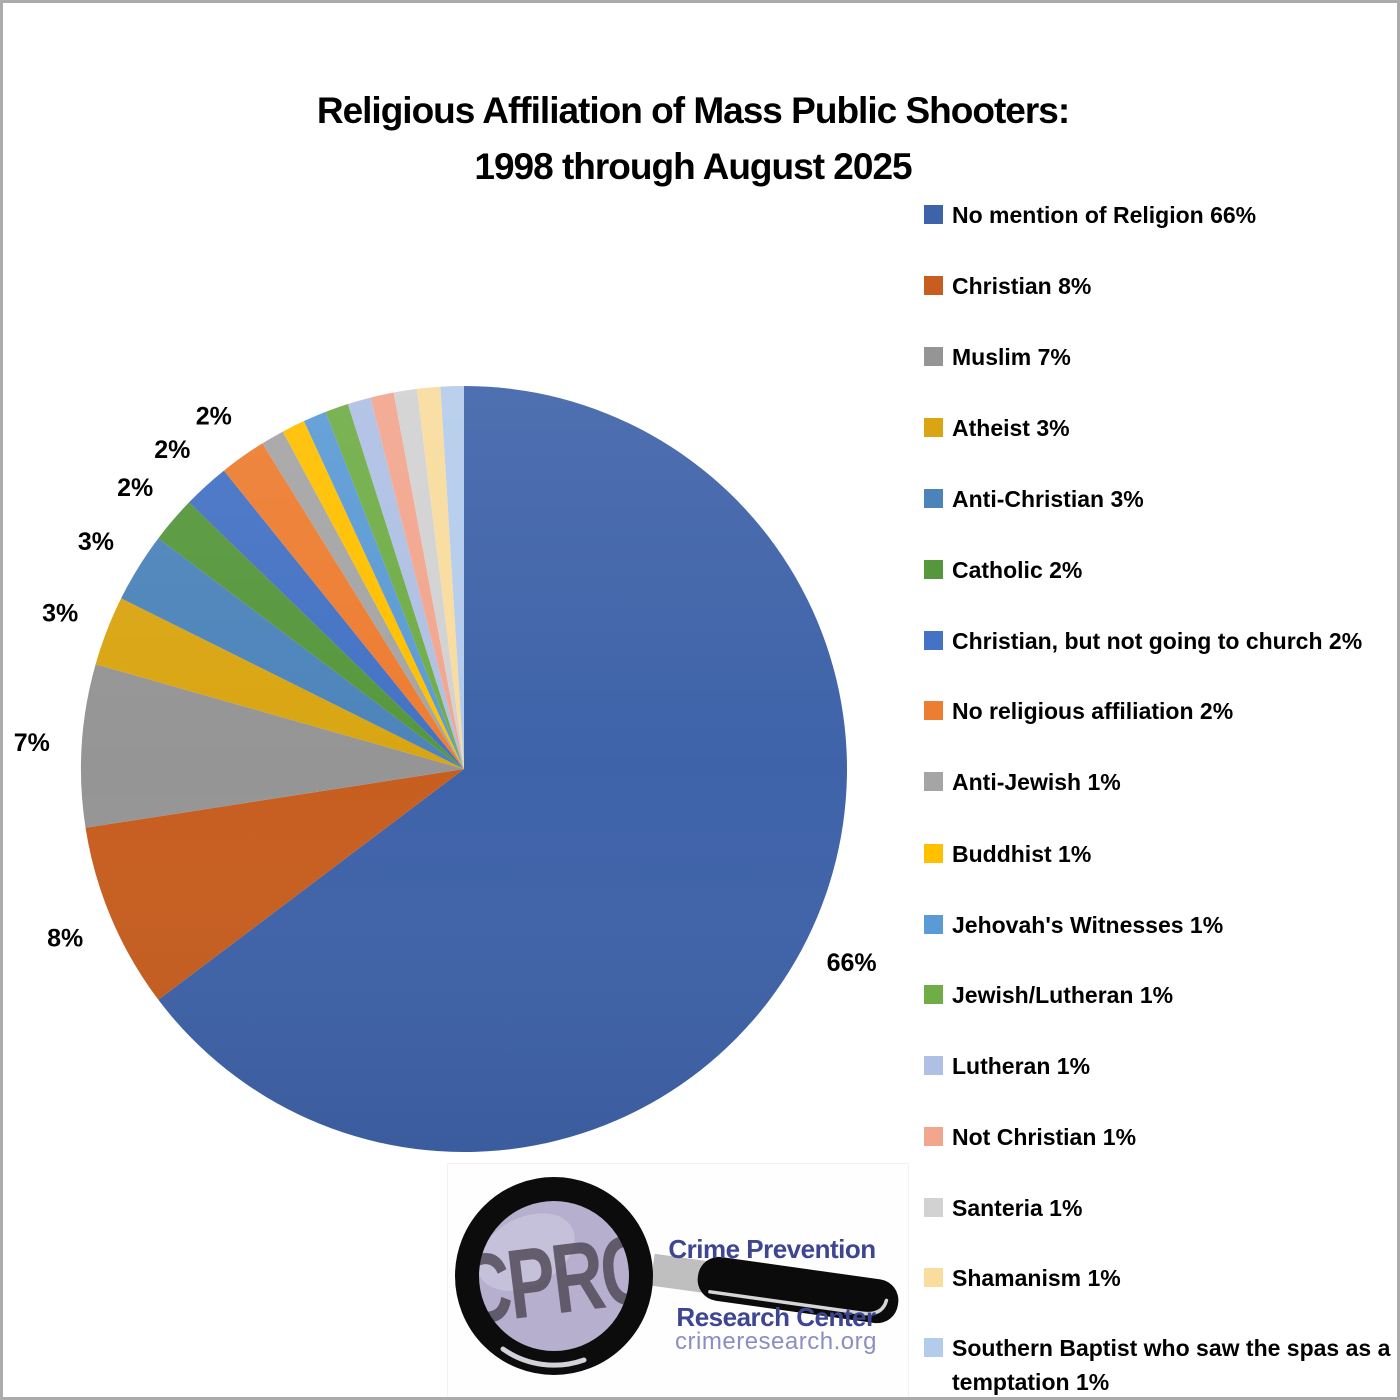 The image size is (1400, 1400). I want to click on magnifier-ferrule, so click(678, 1273).